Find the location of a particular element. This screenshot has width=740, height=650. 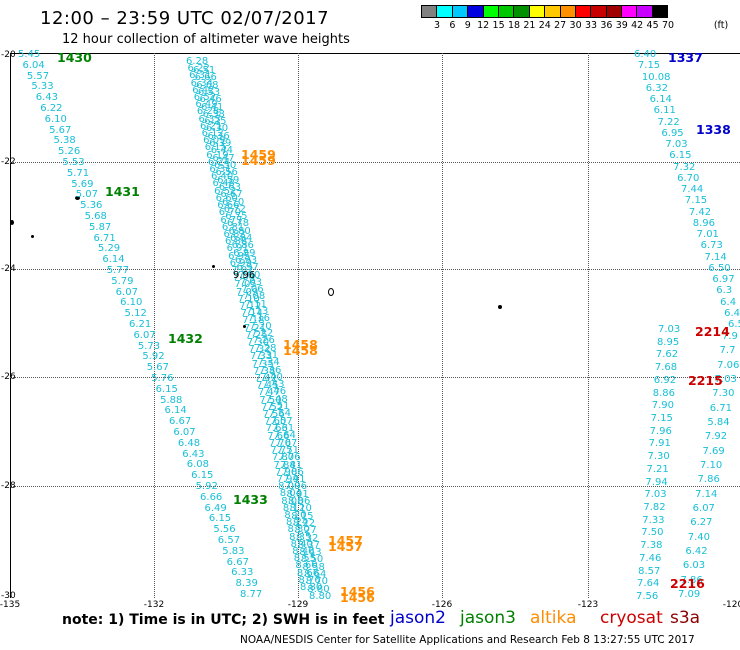

wave-value-right-1: 6.4 is located at coordinates (728, 302).